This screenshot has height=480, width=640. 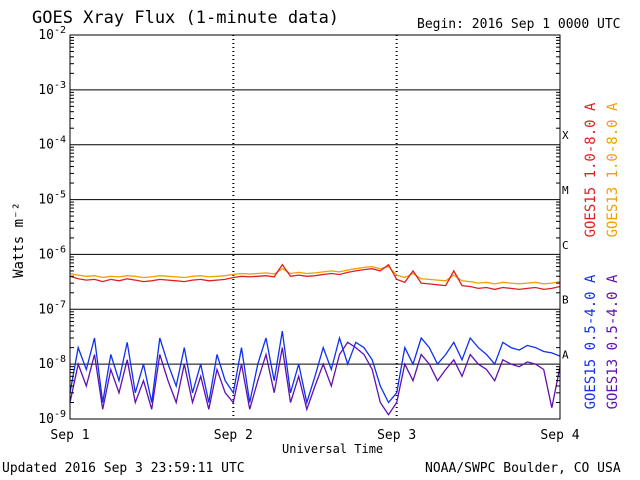 I want to click on x-tick-label: Sep 4, so click(x=559, y=435).